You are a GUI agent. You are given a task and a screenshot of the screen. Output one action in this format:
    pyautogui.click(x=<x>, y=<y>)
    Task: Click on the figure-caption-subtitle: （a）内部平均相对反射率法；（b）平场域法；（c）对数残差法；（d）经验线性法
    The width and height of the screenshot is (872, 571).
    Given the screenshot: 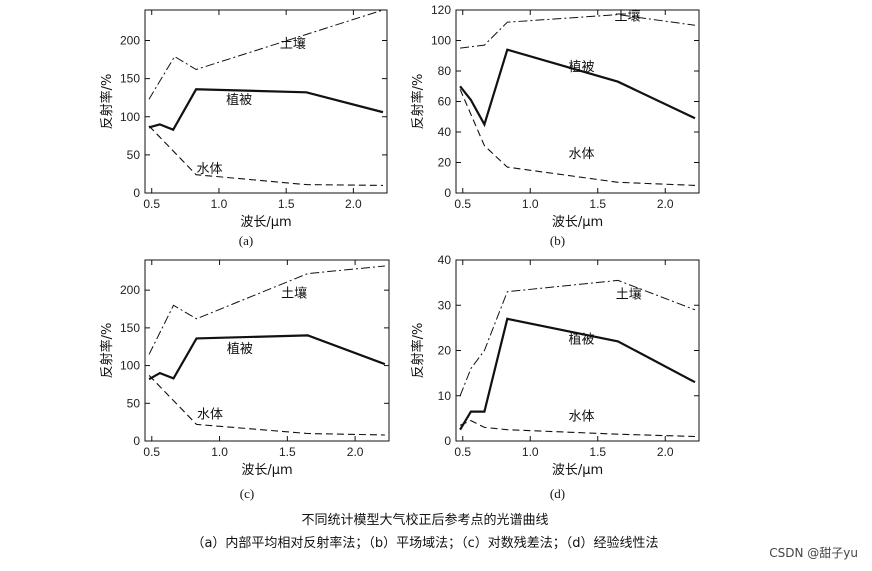 What is the action you would take?
    pyautogui.click(x=424, y=543)
    